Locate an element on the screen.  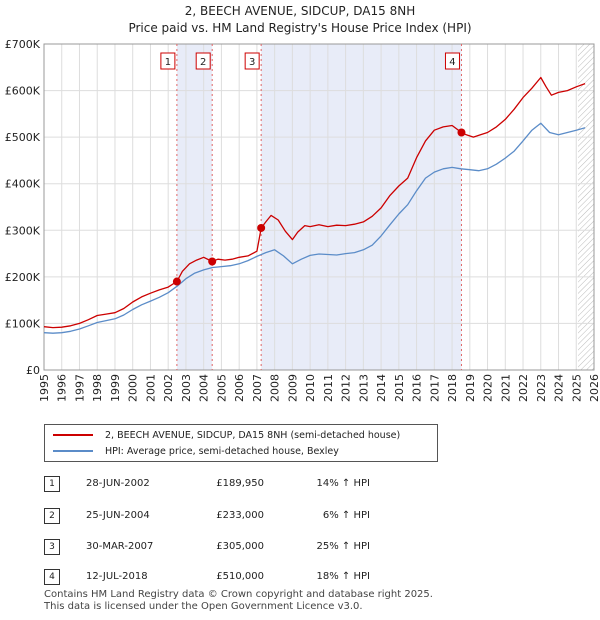
y-tick-label: £700K is located at coordinates (23, 44).